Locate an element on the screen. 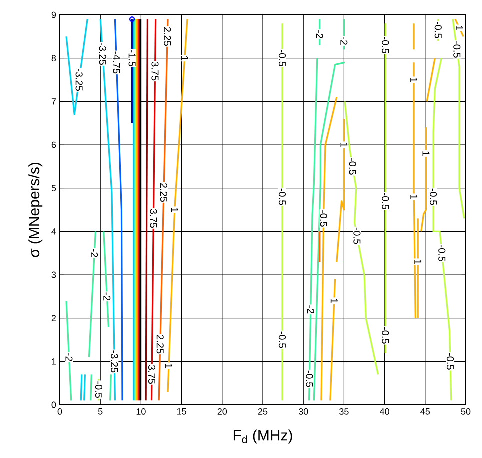 This screenshot has height=458, width=482. x-tick-label: 45 is located at coordinates (425, 411).